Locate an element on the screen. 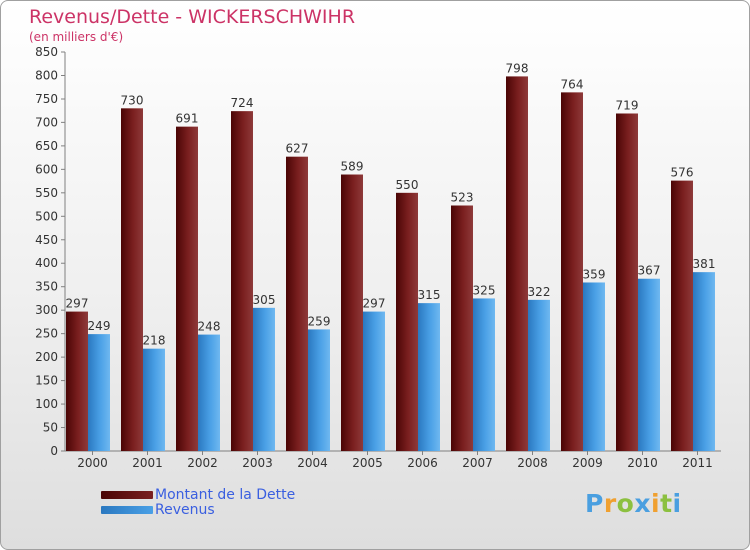  legend-item-debt: Montant de la Dette is located at coordinates (198, 494).